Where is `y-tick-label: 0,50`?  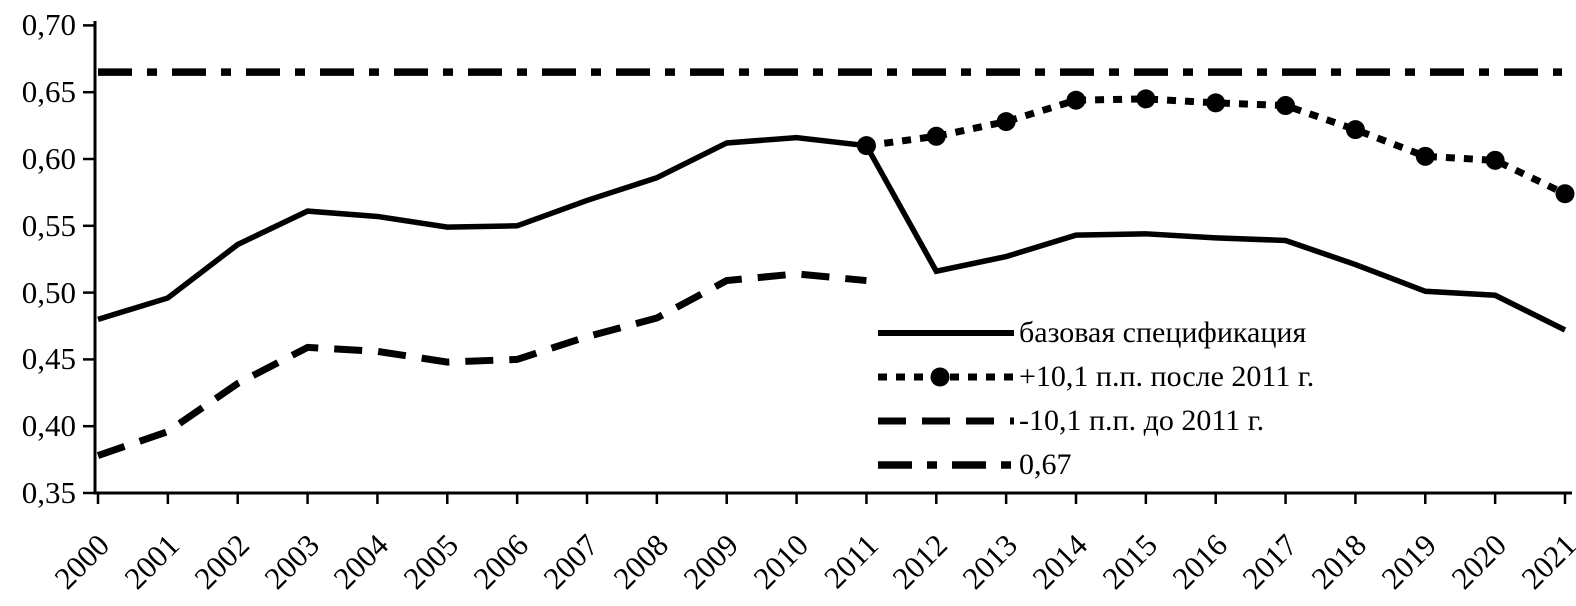 y-tick-label: 0,50 is located at coordinates (48, 292).